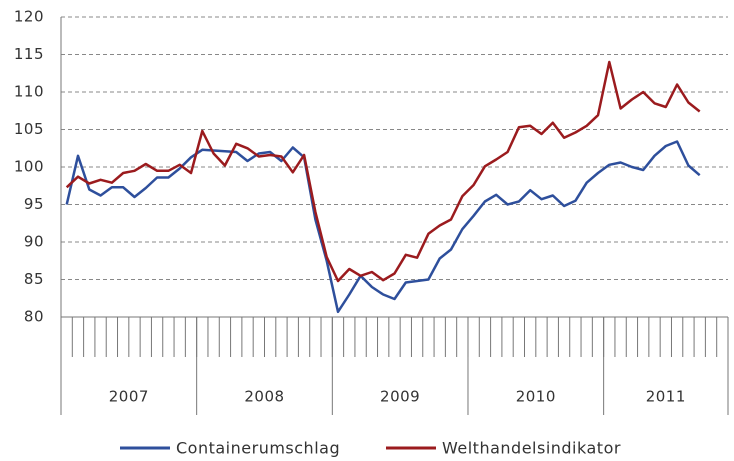  Describe the element at coordinates (666, 397) in the screenshot. I see `year-label: 2011` at that location.